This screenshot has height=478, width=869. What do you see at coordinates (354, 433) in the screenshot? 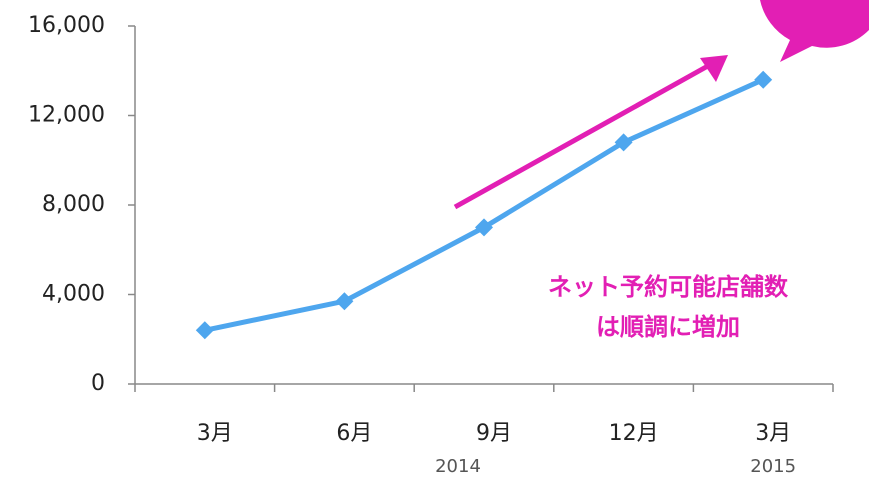
I see `x-tick-label: 6月` at bounding box center [354, 433].